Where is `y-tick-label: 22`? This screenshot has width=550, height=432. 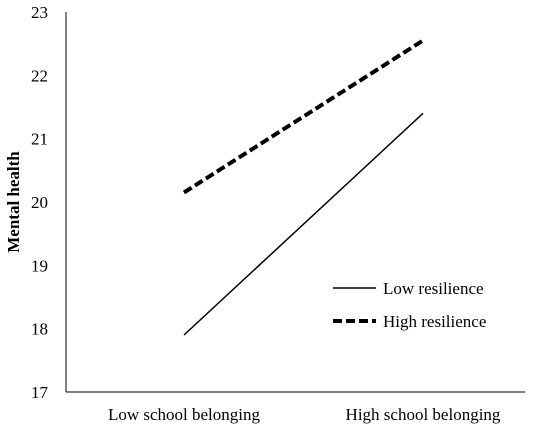 y-tick-label: 22 is located at coordinates (39, 75).